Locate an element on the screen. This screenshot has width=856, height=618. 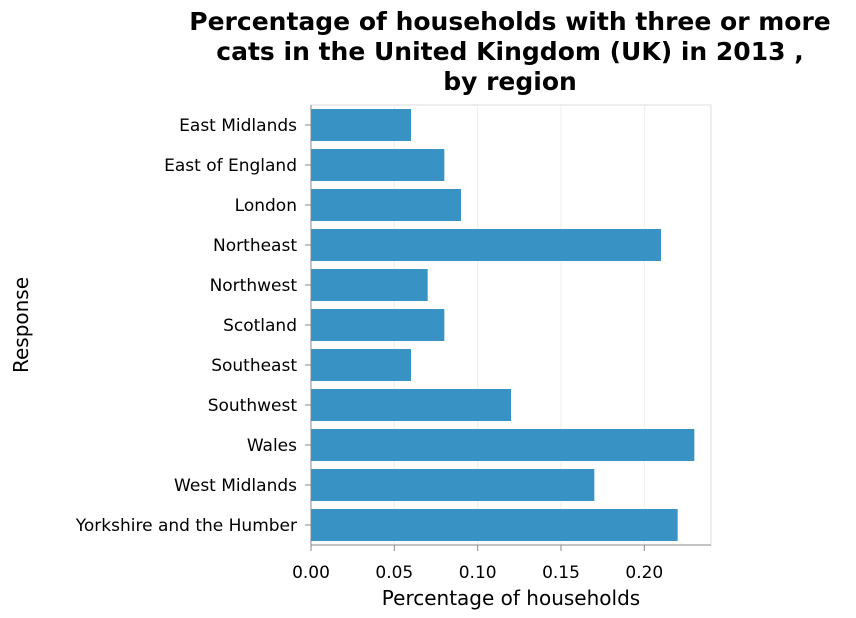
x-tick-label: 0.15 is located at coordinates (561, 573).